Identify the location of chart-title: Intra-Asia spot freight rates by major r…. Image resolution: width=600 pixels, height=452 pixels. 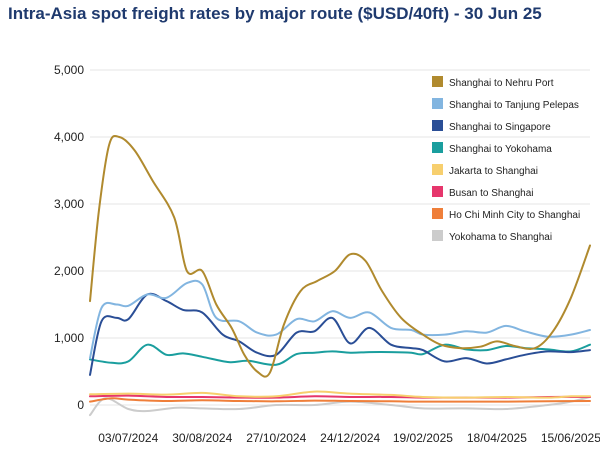
(275, 13).